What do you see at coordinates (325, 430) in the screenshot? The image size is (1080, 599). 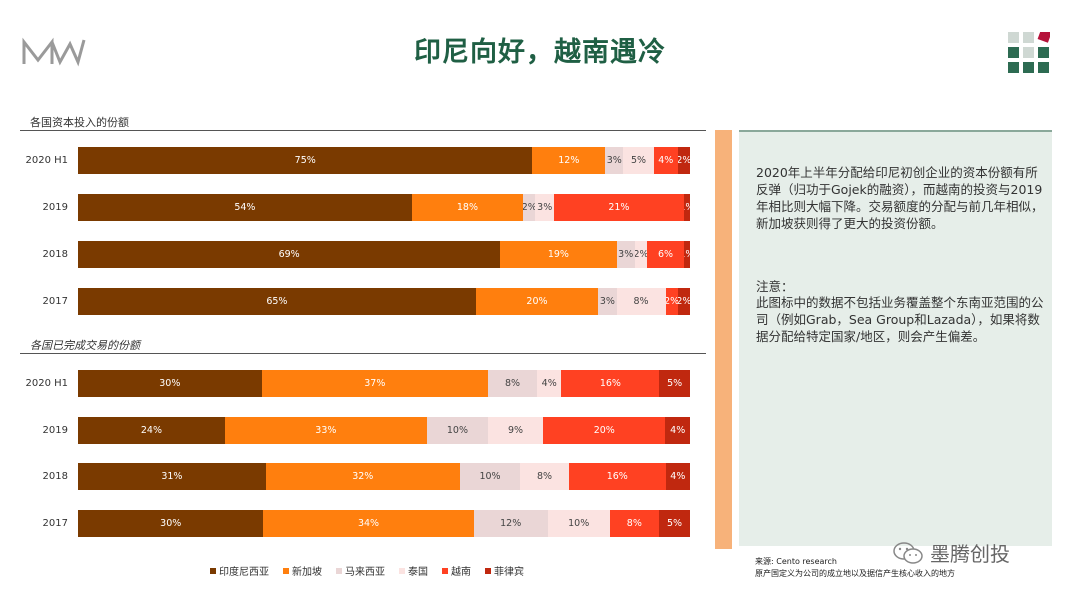 I see `bar-segment: 33%` at bounding box center [325, 430].